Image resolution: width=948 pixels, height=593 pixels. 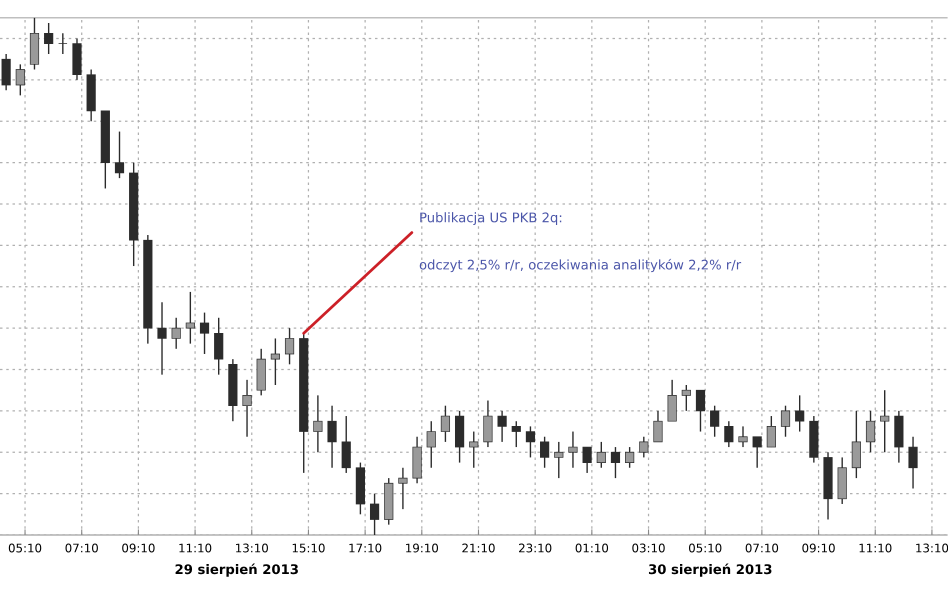 I want to click on x-tick-label: 03:10, so click(x=648, y=548).